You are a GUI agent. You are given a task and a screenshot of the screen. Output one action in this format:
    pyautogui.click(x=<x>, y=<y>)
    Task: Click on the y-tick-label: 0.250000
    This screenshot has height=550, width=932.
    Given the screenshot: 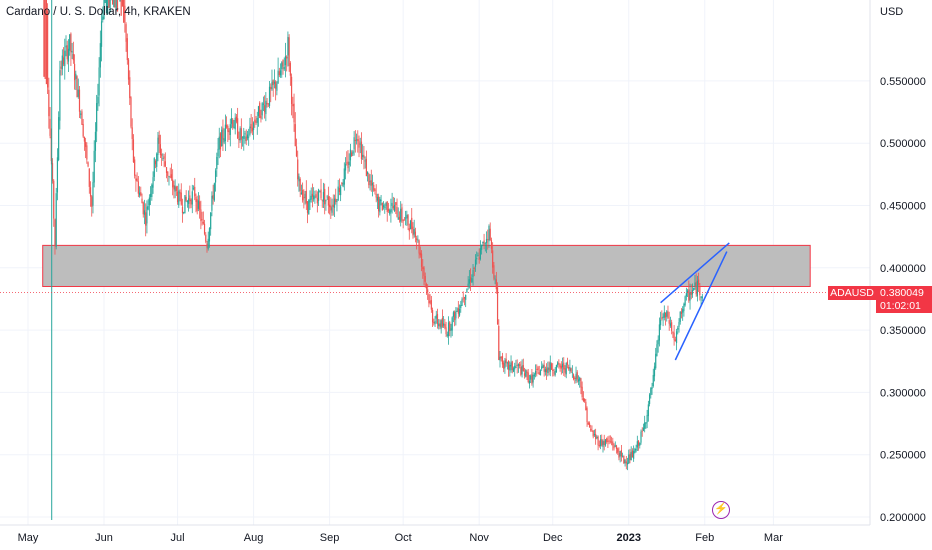 What is the action you would take?
    pyautogui.click(x=903, y=456)
    